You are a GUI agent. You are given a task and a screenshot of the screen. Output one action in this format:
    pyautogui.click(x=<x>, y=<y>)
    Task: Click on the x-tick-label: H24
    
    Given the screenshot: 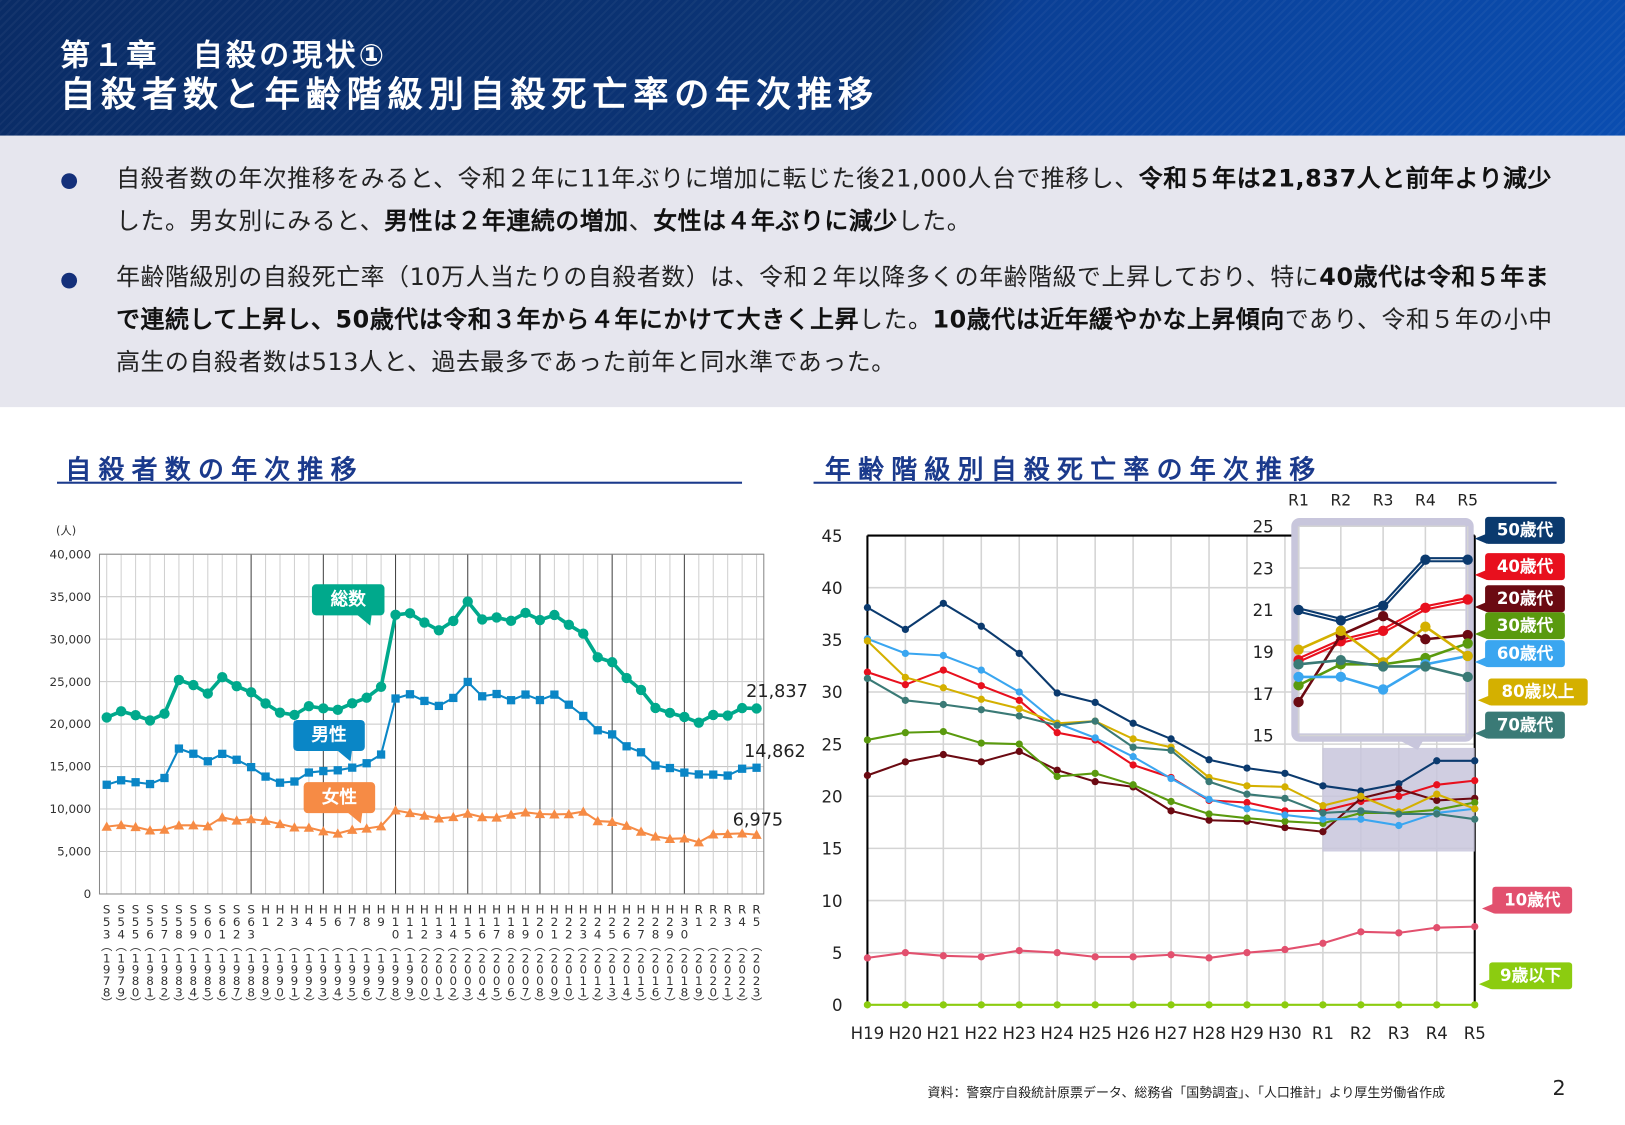 What is the action you would take?
    pyautogui.click(x=1057, y=1033)
    